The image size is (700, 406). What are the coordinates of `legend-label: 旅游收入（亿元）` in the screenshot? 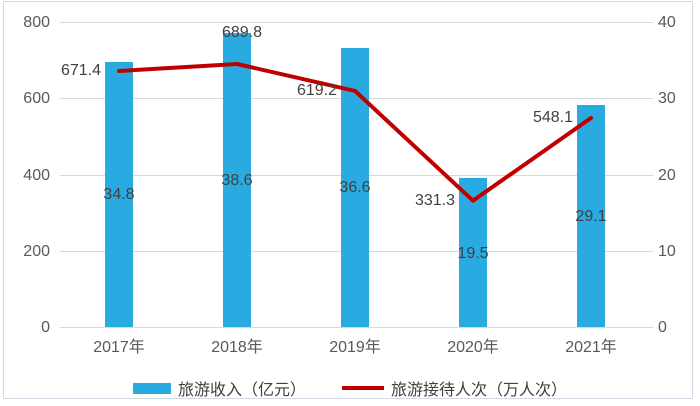 It's located at (241, 390).